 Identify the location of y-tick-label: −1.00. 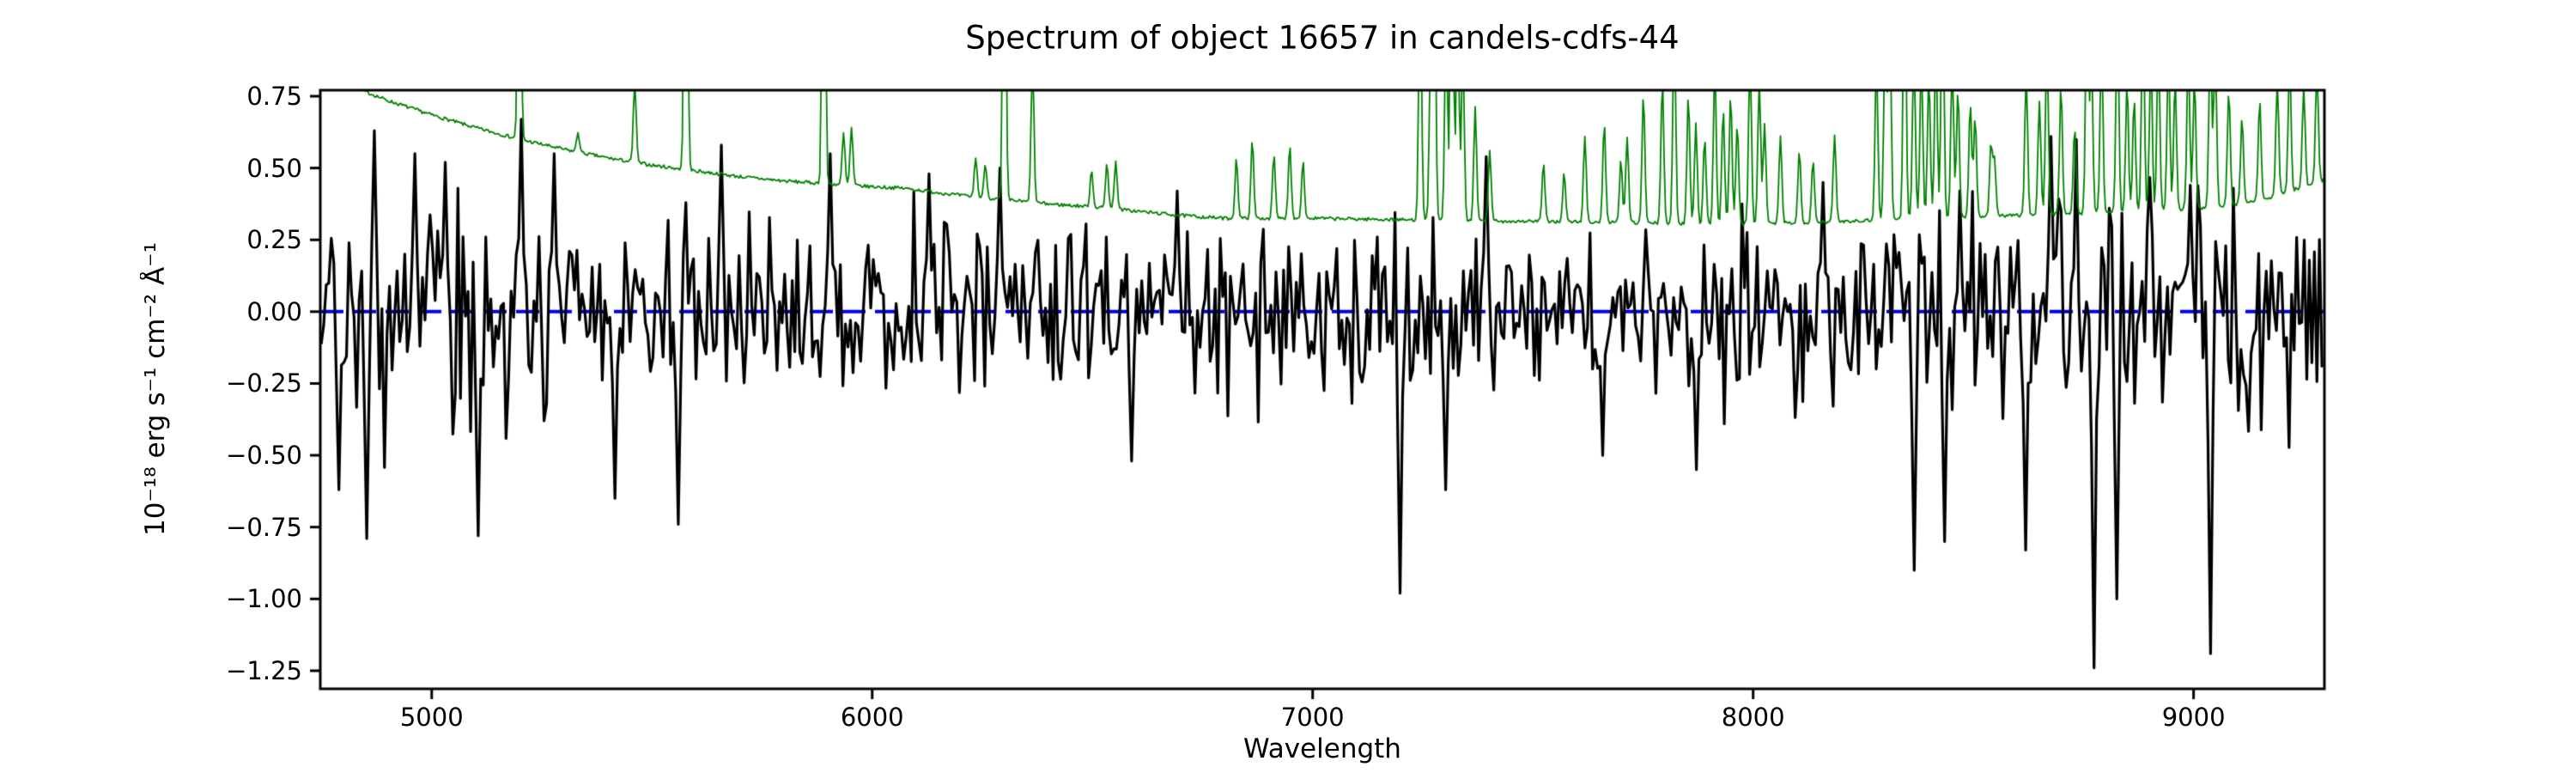
(264, 599).